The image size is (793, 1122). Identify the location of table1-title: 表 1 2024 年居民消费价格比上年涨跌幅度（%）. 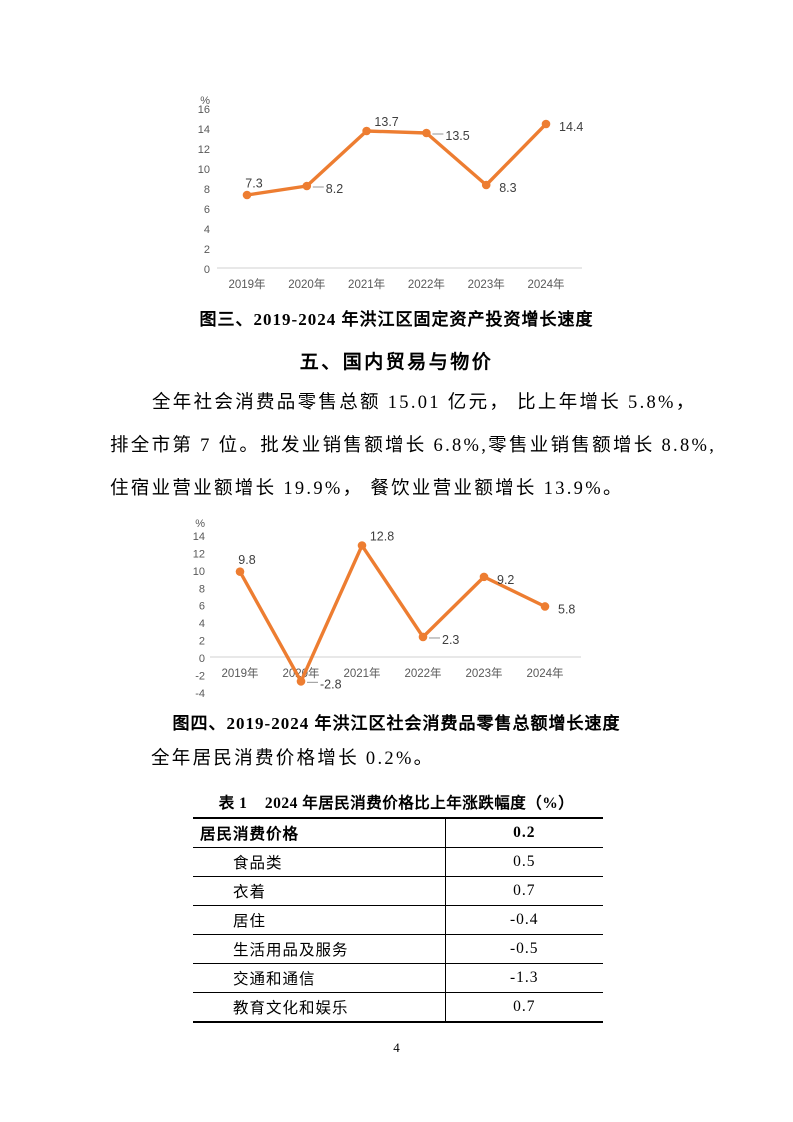
(396, 803).